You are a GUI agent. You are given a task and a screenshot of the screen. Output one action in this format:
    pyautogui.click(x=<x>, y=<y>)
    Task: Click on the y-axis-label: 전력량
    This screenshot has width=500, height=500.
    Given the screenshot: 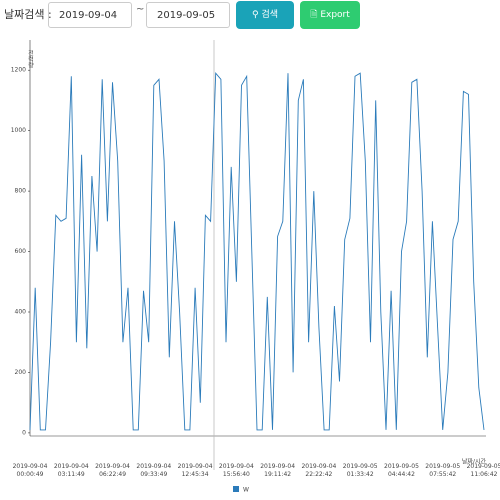 What is the action you would take?
    pyautogui.click(x=30, y=58)
    